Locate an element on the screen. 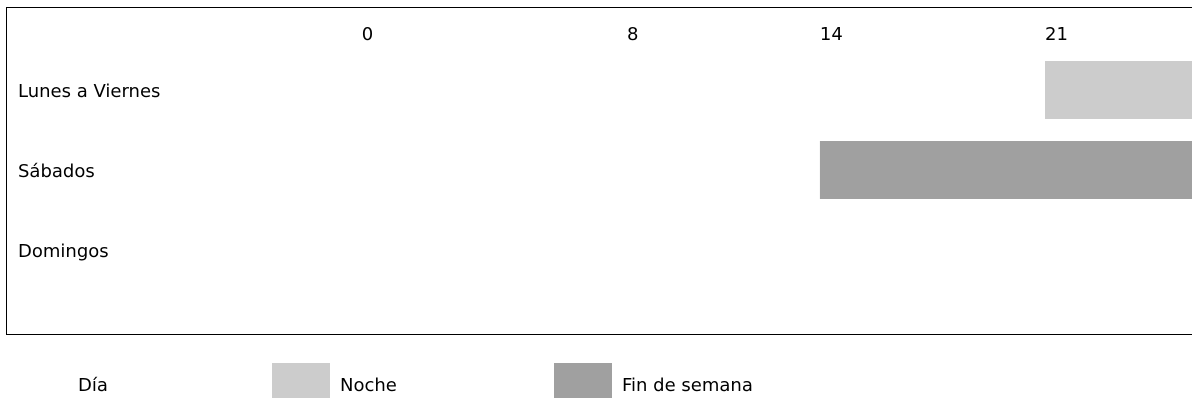  legend-swatch-noche is located at coordinates (301, 380).